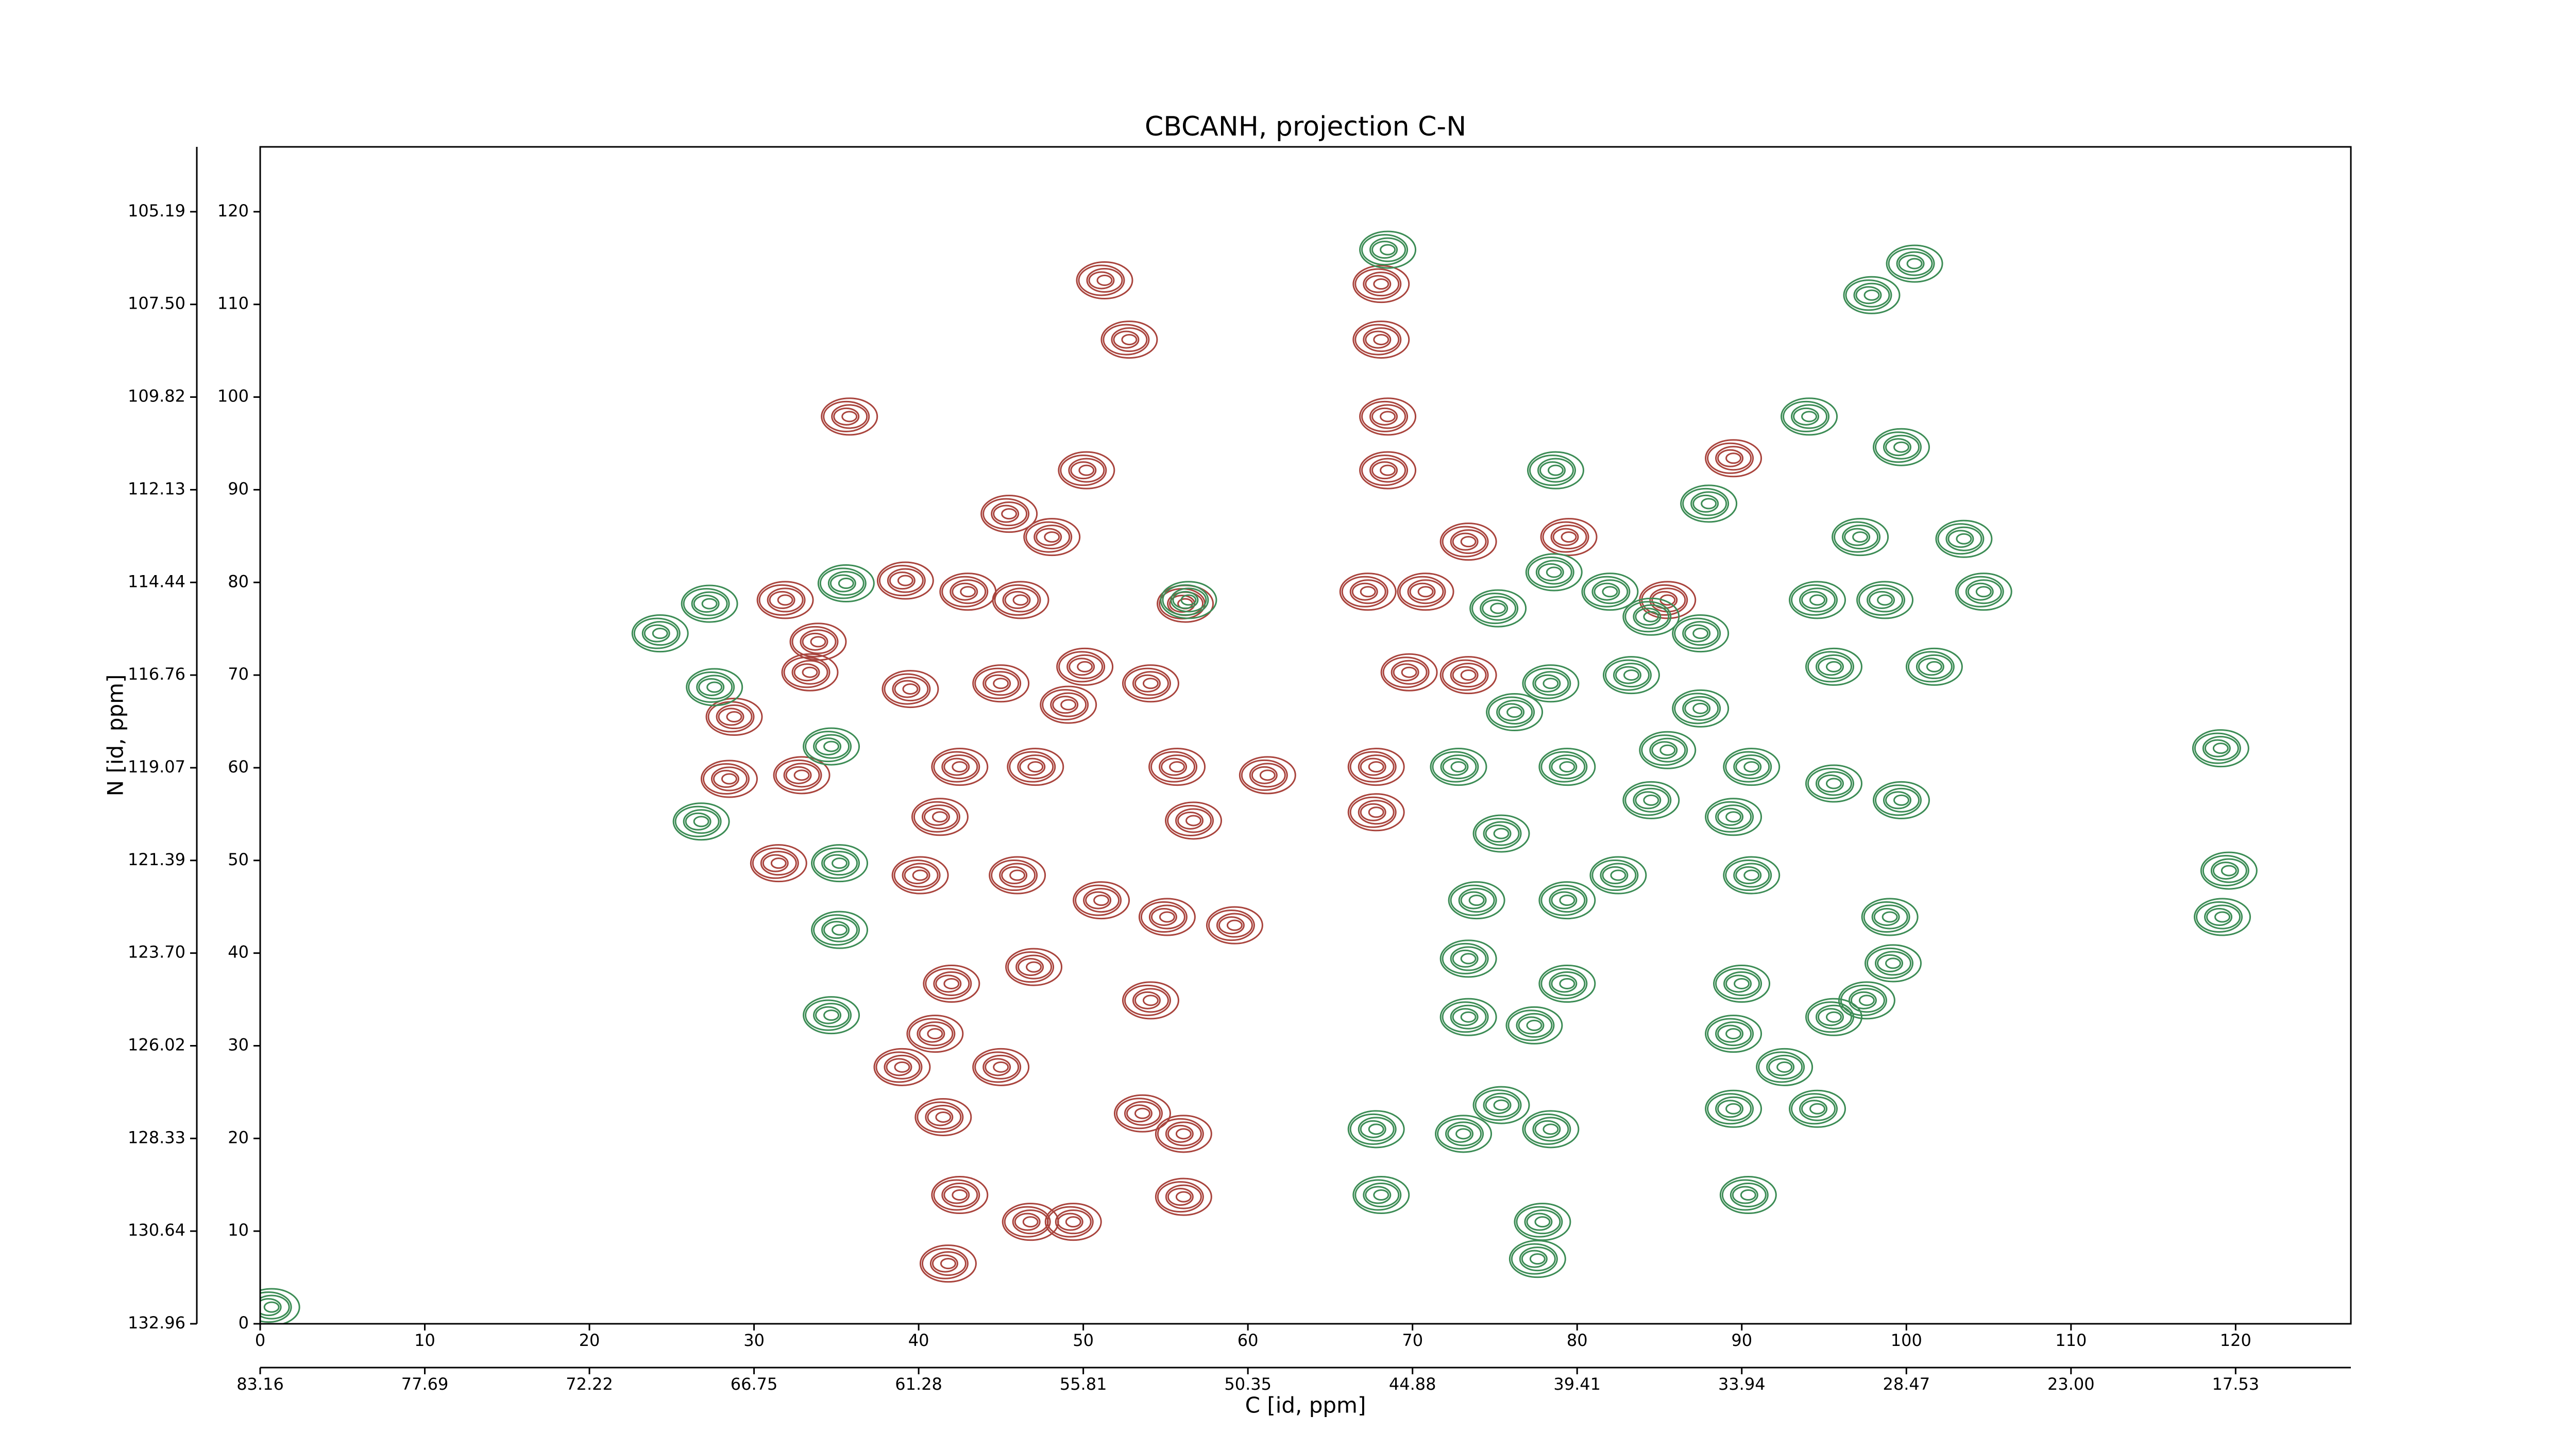 This screenshot has height=1449, width=2576. What do you see at coordinates (238, 581) in the screenshot?
I see `y-tick-label: 80` at bounding box center [238, 581].